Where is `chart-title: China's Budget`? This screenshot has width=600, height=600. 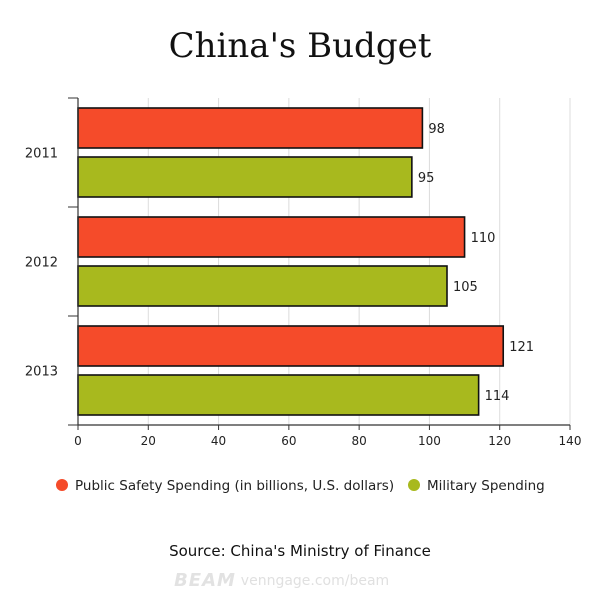
chart-title: China's Budget is located at coordinates (300, 46).